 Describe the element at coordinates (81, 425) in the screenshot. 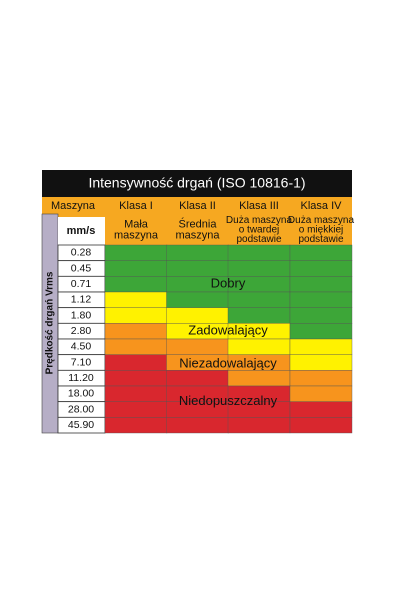

I see `row-value: 45.90` at that location.